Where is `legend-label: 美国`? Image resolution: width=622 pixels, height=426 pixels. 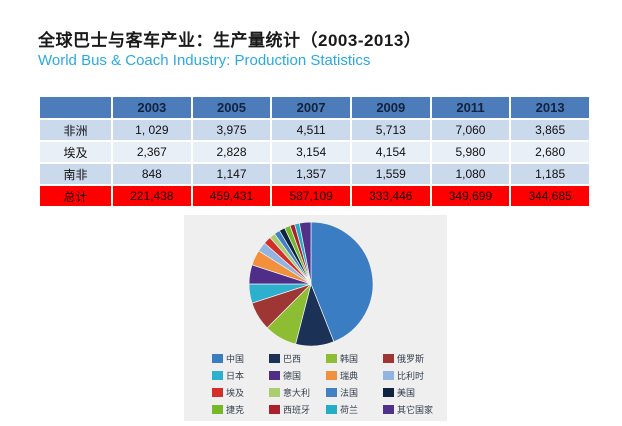 legend-label: 美国 is located at coordinates (406, 393).